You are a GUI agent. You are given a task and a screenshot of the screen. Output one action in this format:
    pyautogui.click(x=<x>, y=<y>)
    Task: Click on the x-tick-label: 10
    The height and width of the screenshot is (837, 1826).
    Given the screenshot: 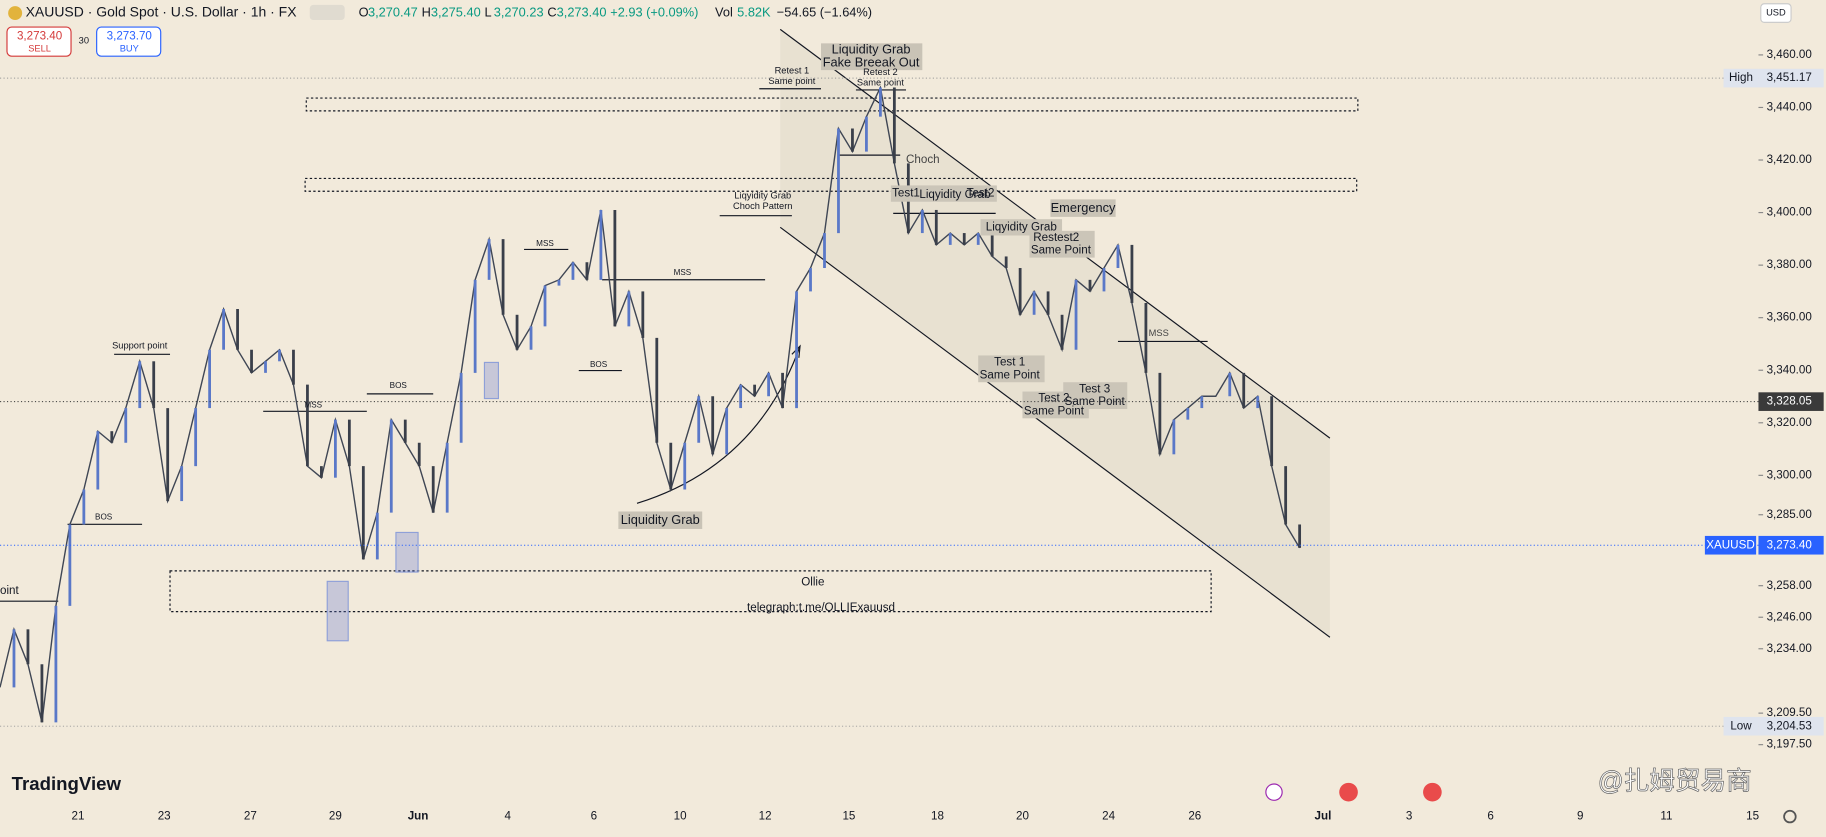 What is the action you would take?
    pyautogui.click(x=680, y=816)
    